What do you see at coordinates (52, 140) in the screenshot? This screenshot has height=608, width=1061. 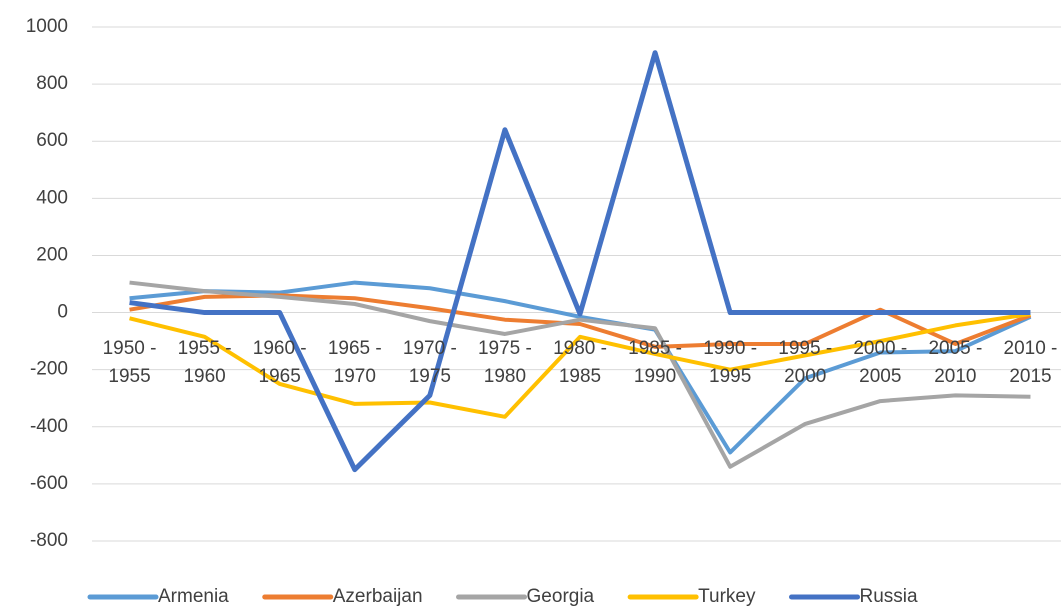 I see `y-tick-label: 600` at bounding box center [52, 140].